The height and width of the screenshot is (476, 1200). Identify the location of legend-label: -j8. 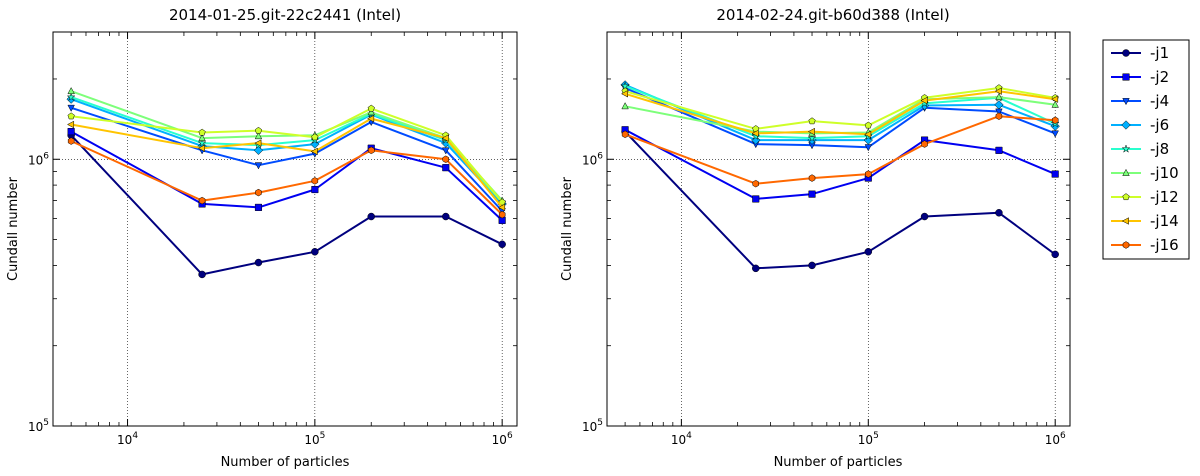
(1159, 149).